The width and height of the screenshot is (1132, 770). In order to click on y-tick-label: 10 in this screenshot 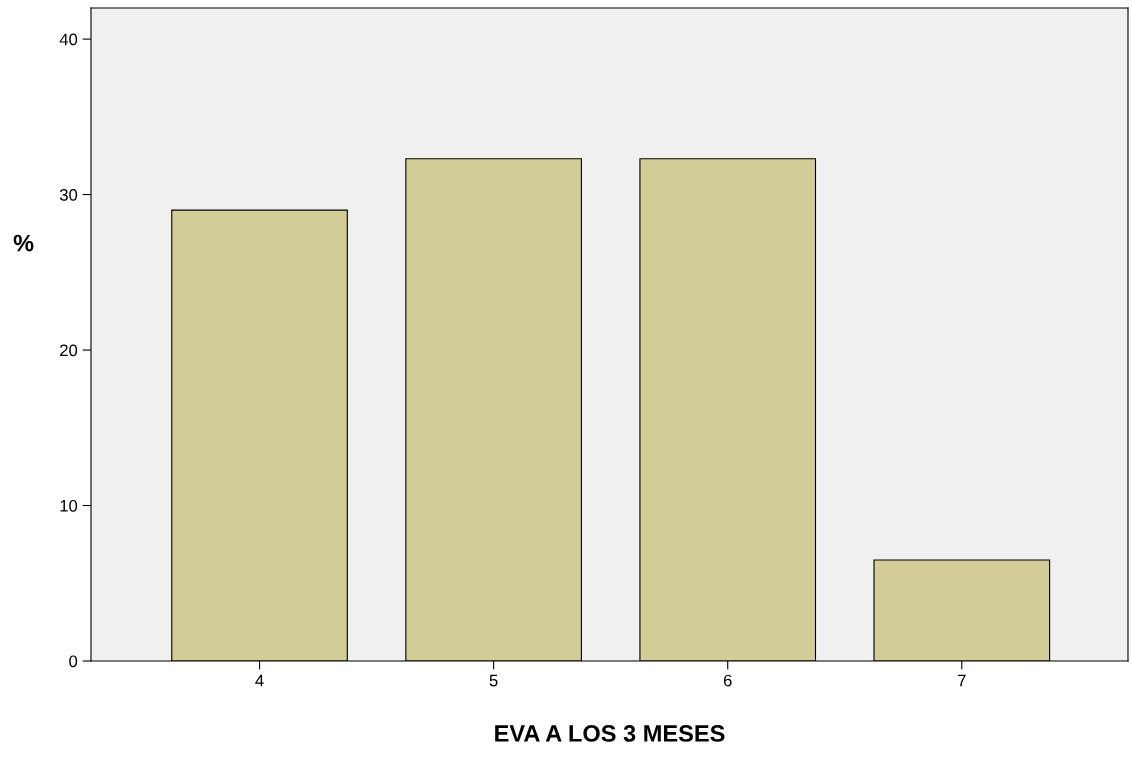, I will do `click(69, 505)`.